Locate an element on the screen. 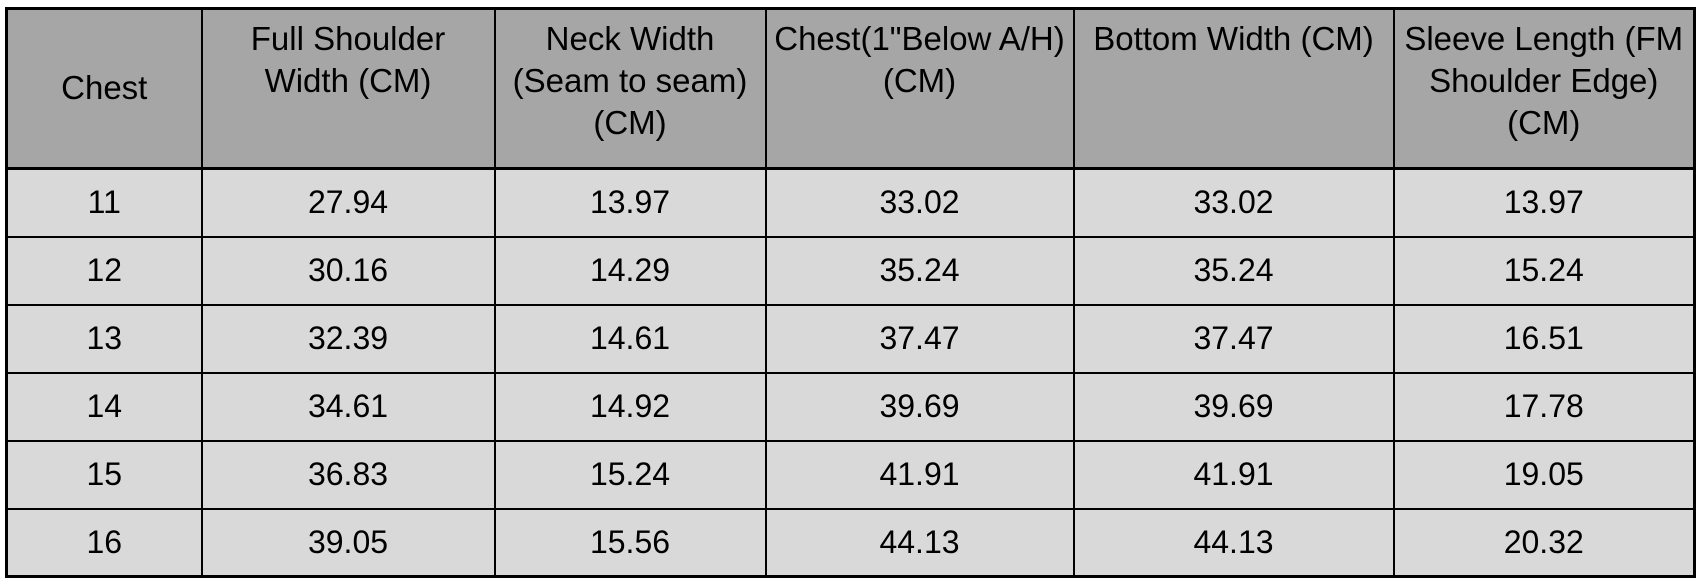 The width and height of the screenshot is (1698, 584). cell-bottom-width: 37.47 is located at coordinates (1233, 338).